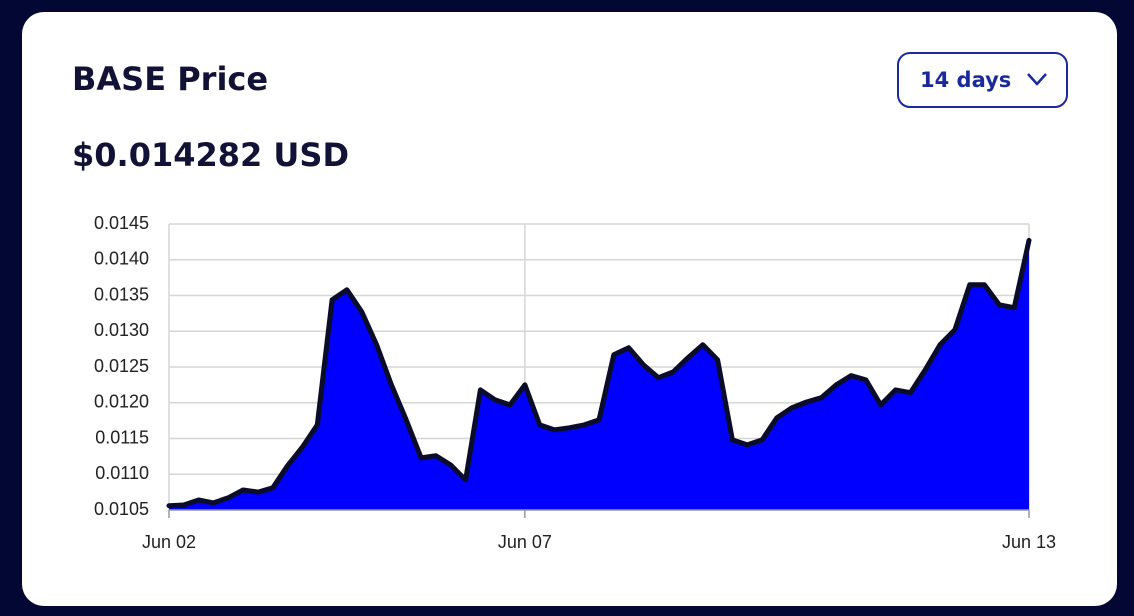 This screenshot has width=1134, height=616. Describe the element at coordinates (525, 542) in the screenshot. I see `x-tick-label: Jun 07` at that location.